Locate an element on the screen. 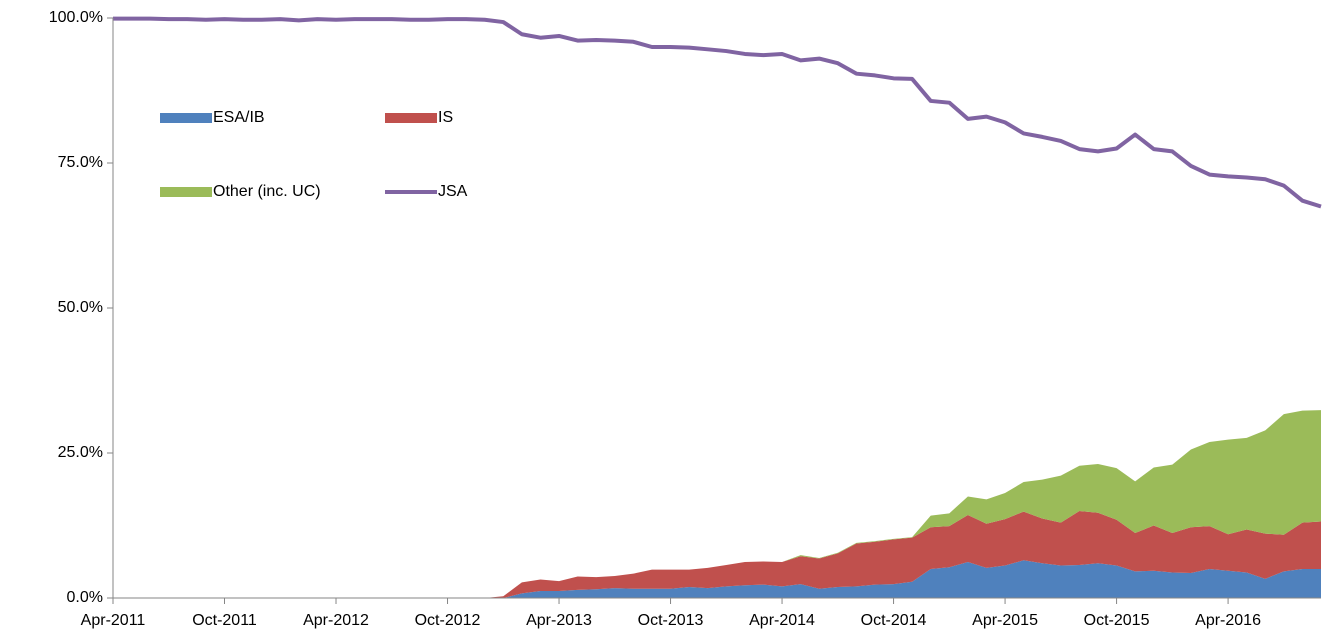  y-tick-label: 75.0% is located at coordinates (80, 162).